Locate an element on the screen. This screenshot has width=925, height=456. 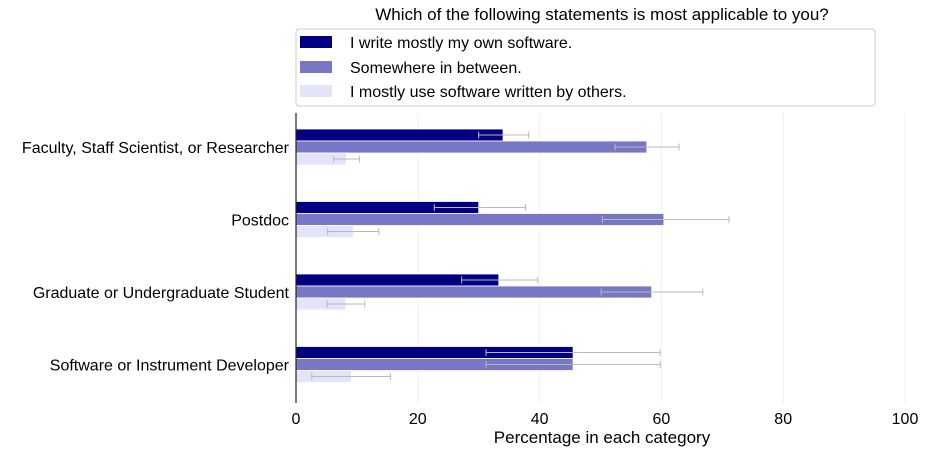
y-tick-label-faculty-staff-scientist-or-researcher: Faculty, Staff Scientist, or Researcher is located at coordinates (156, 148).